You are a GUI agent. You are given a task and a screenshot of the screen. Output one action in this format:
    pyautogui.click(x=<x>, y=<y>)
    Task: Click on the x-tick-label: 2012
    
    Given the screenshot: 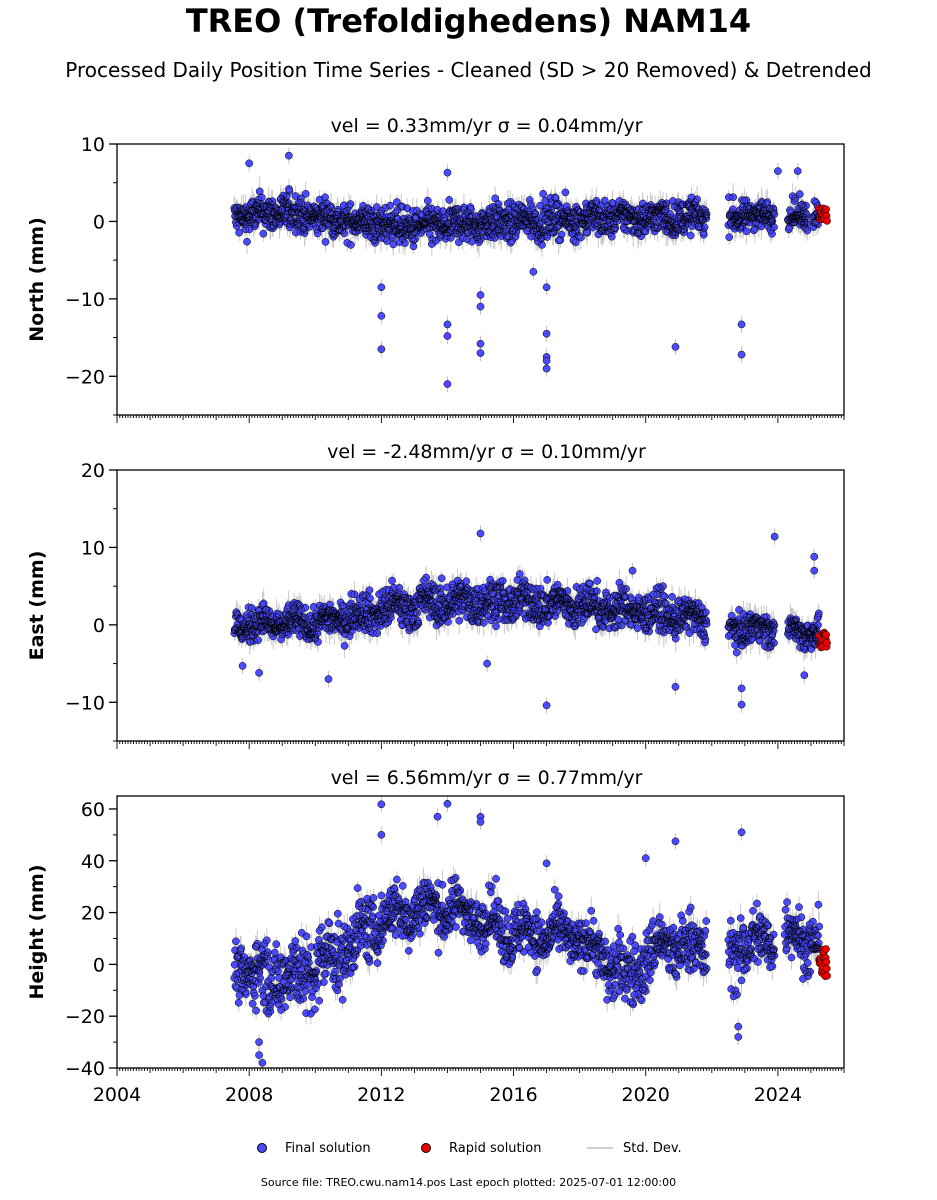 What is the action you would take?
    pyautogui.click(x=381, y=1095)
    